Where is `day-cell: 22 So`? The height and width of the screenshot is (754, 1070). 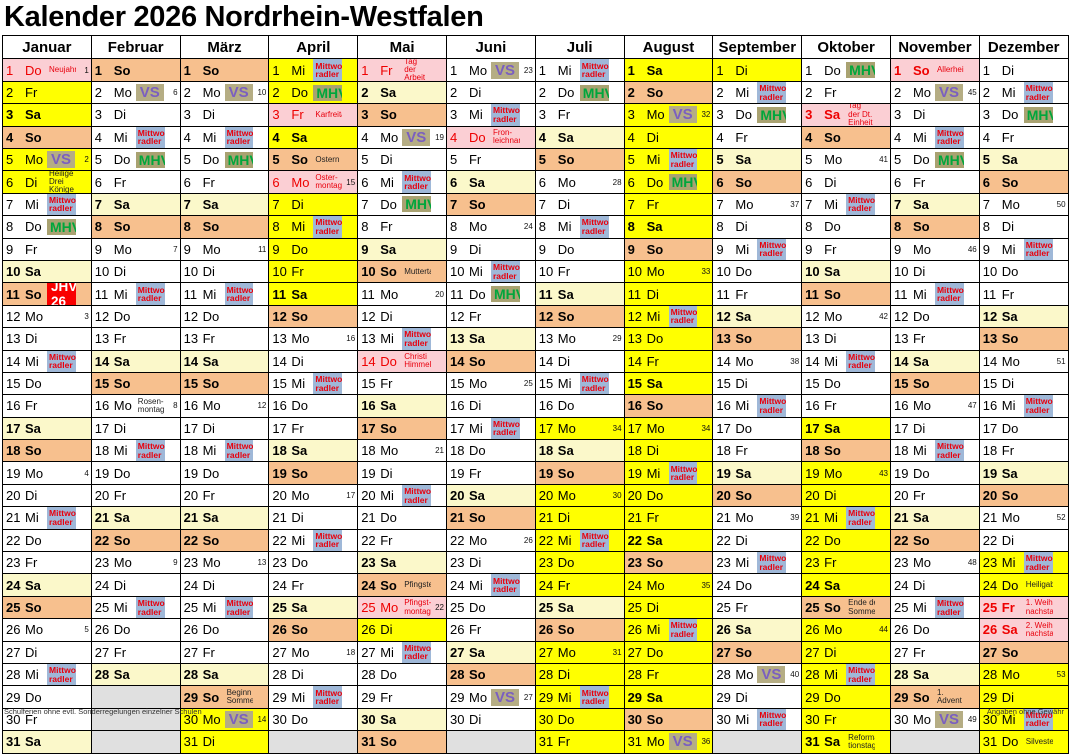
day-cell: 22 So is located at coordinates (135, 540).